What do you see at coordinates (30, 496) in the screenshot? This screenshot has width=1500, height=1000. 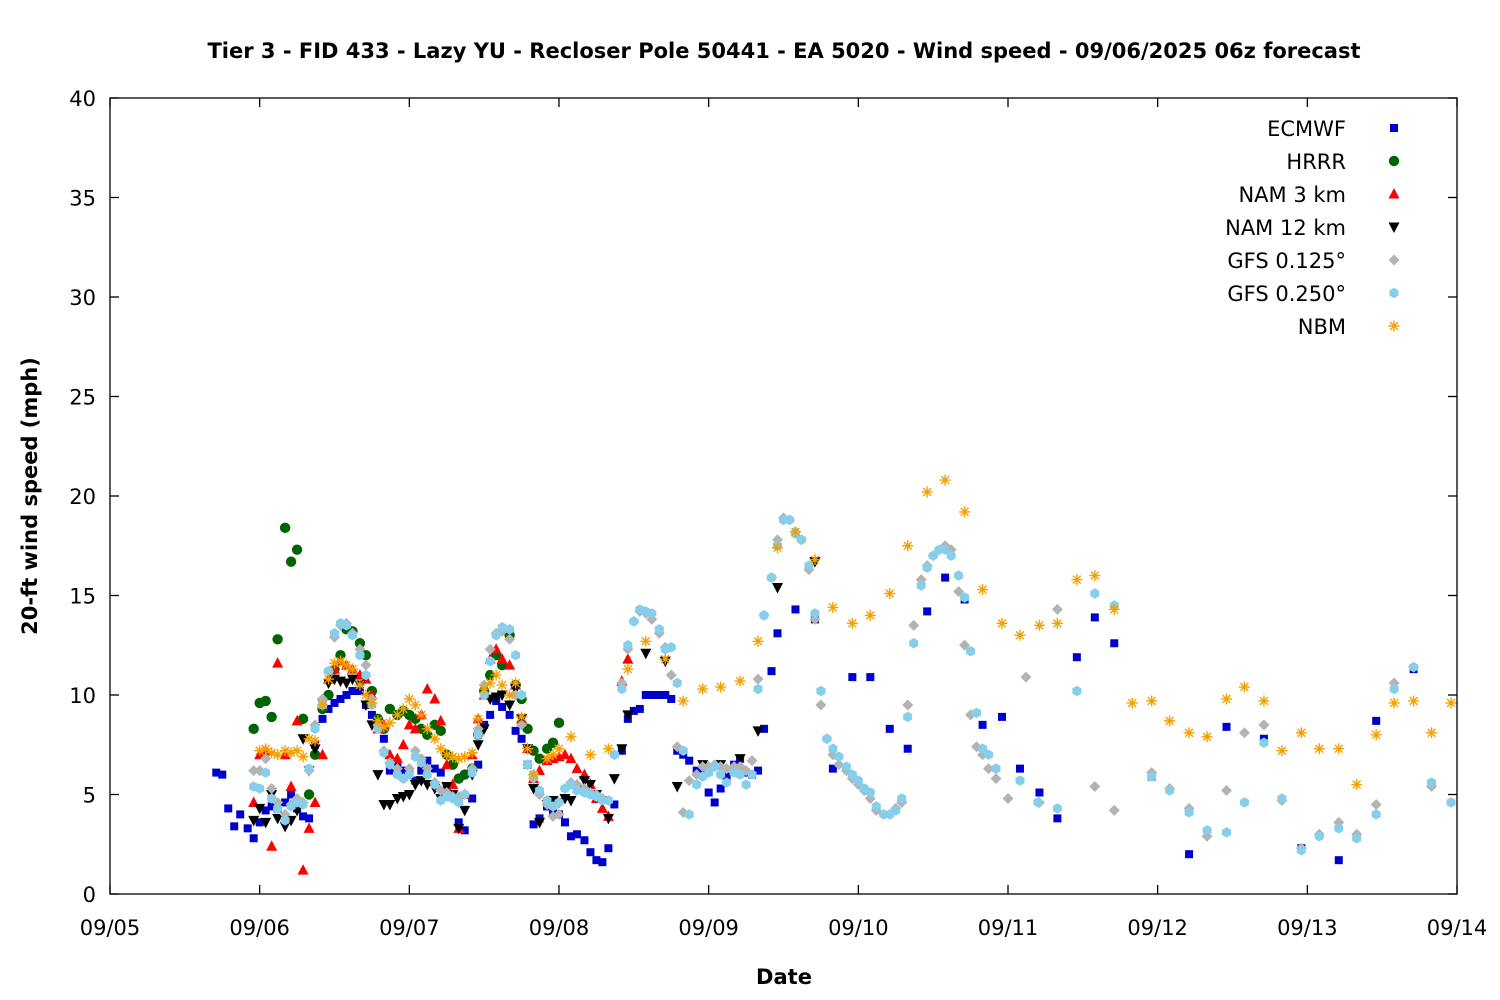 I see `y-axis-title: 20-ft wind speed (mph)` at bounding box center [30, 496].